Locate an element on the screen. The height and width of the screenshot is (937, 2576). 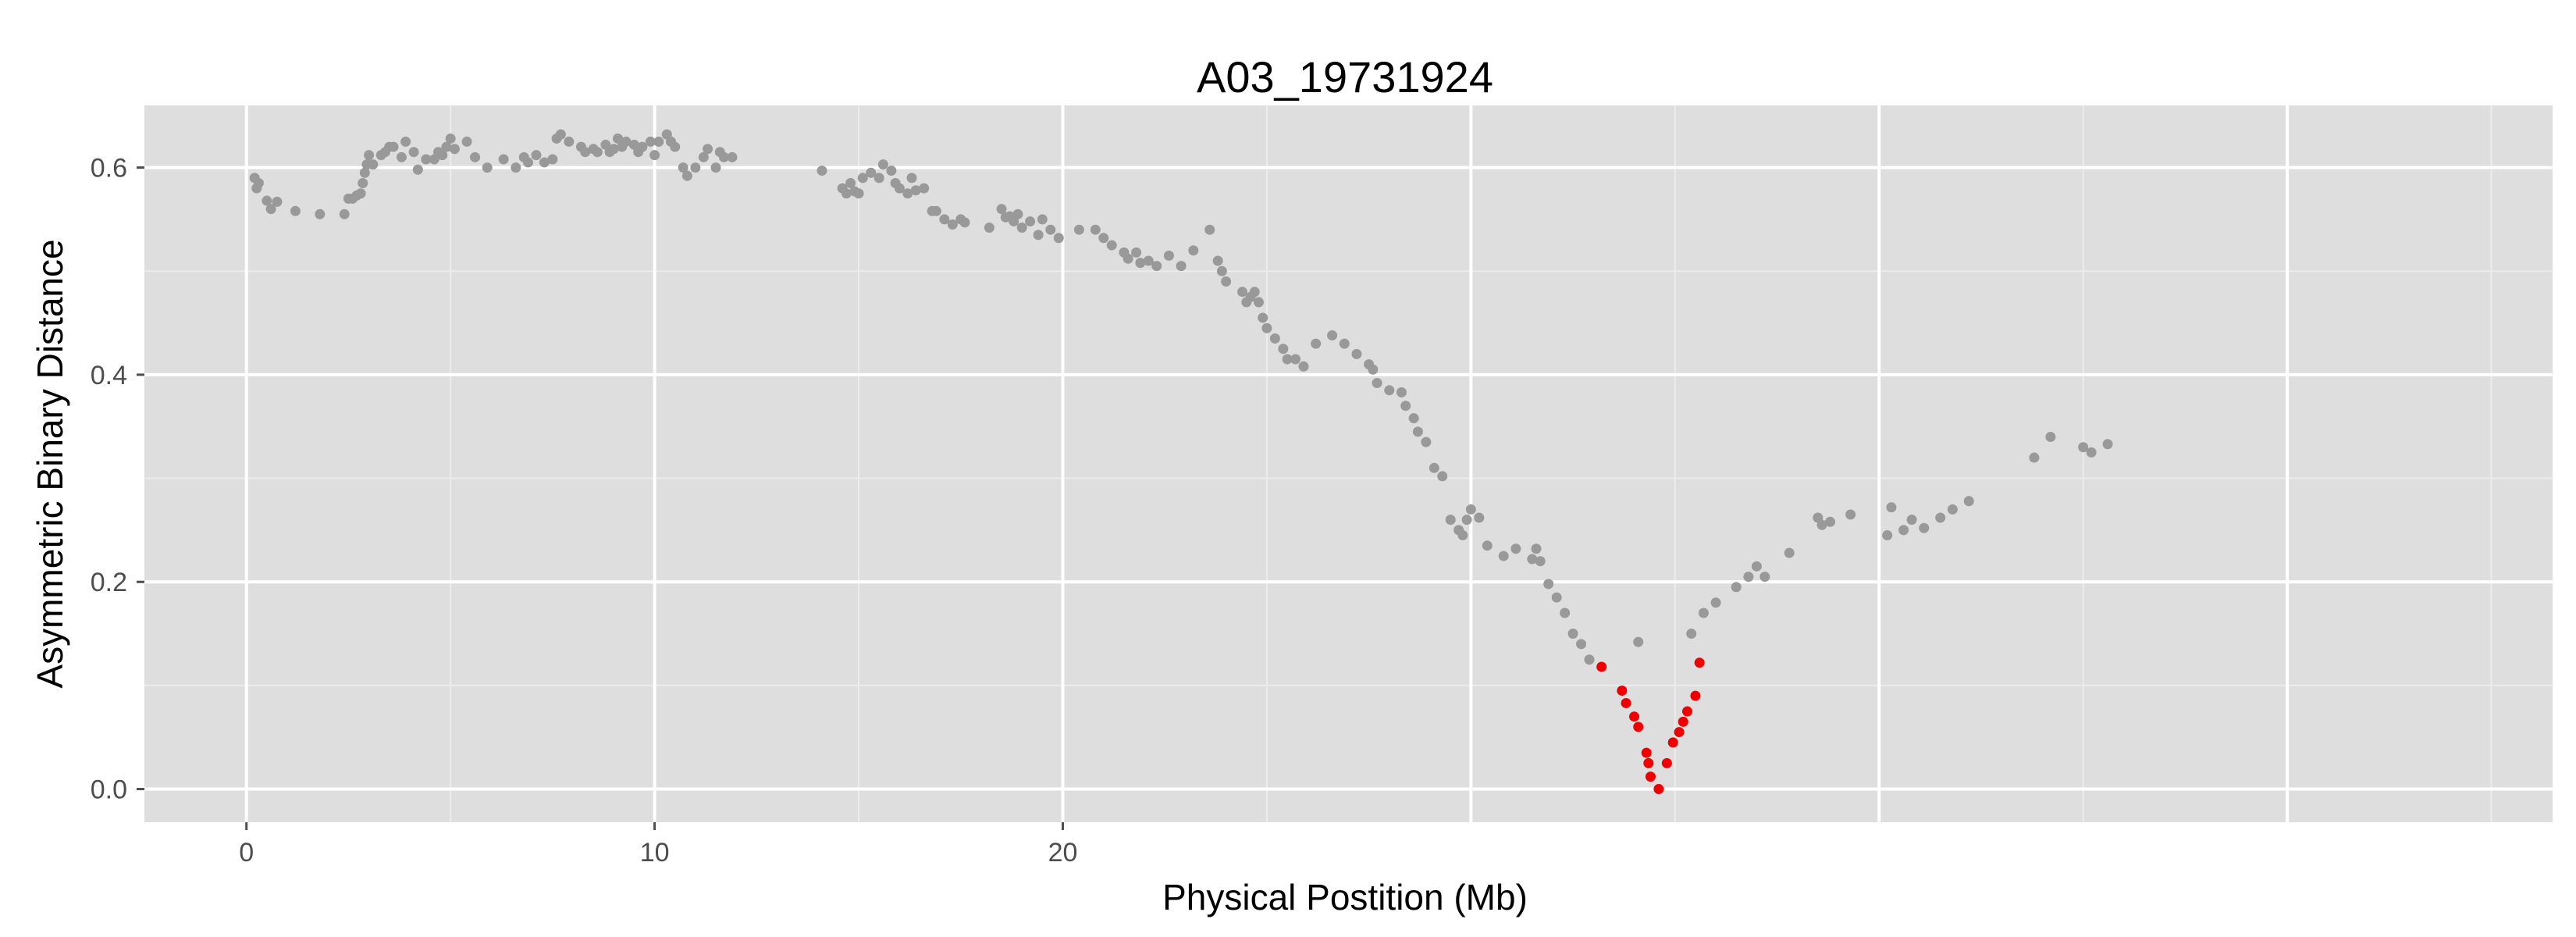
y-axis-title: Asymmetric Binary Distance is located at coordinates (50, 463).